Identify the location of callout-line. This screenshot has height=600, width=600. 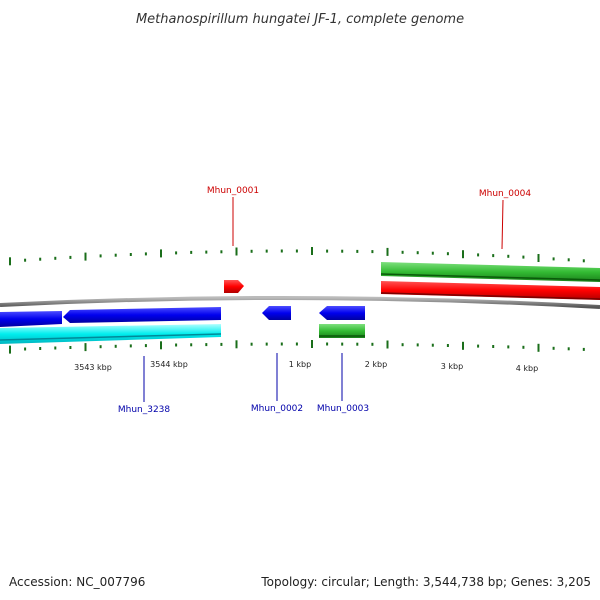
(502, 224).